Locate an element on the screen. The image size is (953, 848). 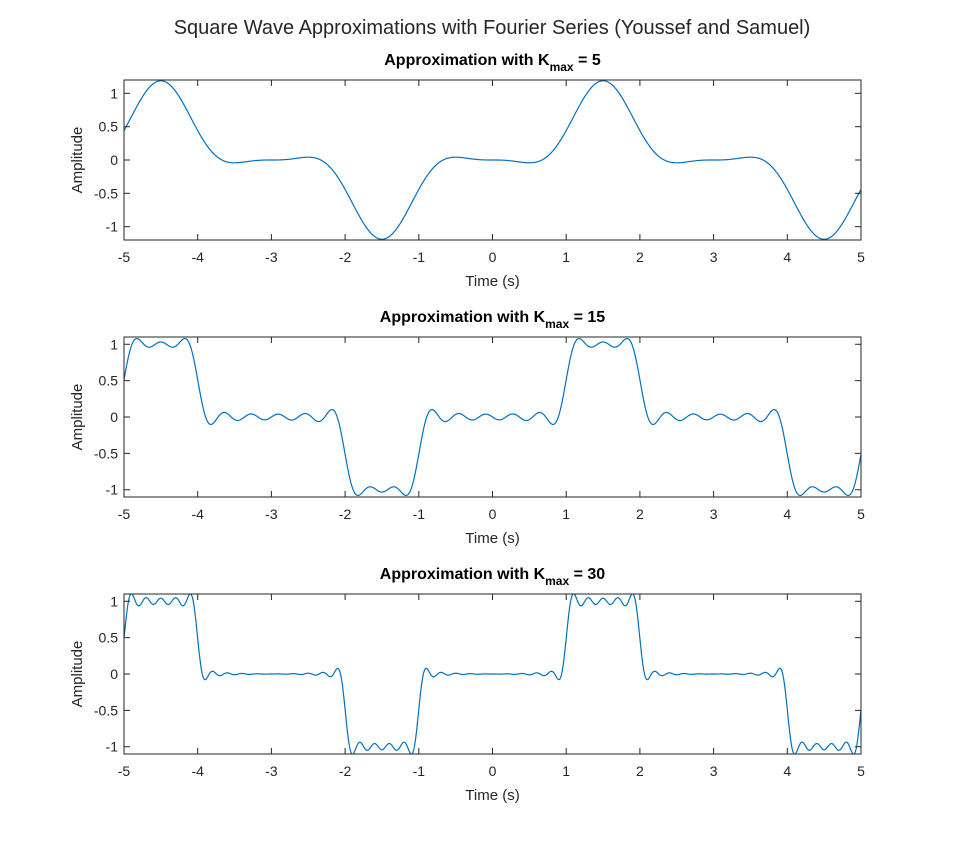
subplot-title: Approximation with Kmax = 30 is located at coordinates (492, 577).